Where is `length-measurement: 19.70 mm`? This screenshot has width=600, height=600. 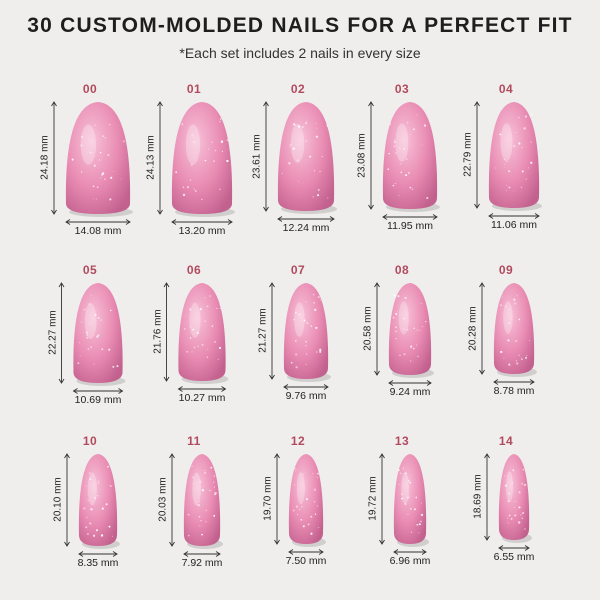
length-measurement: 19.70 mm is located at coordinates (268, 498).